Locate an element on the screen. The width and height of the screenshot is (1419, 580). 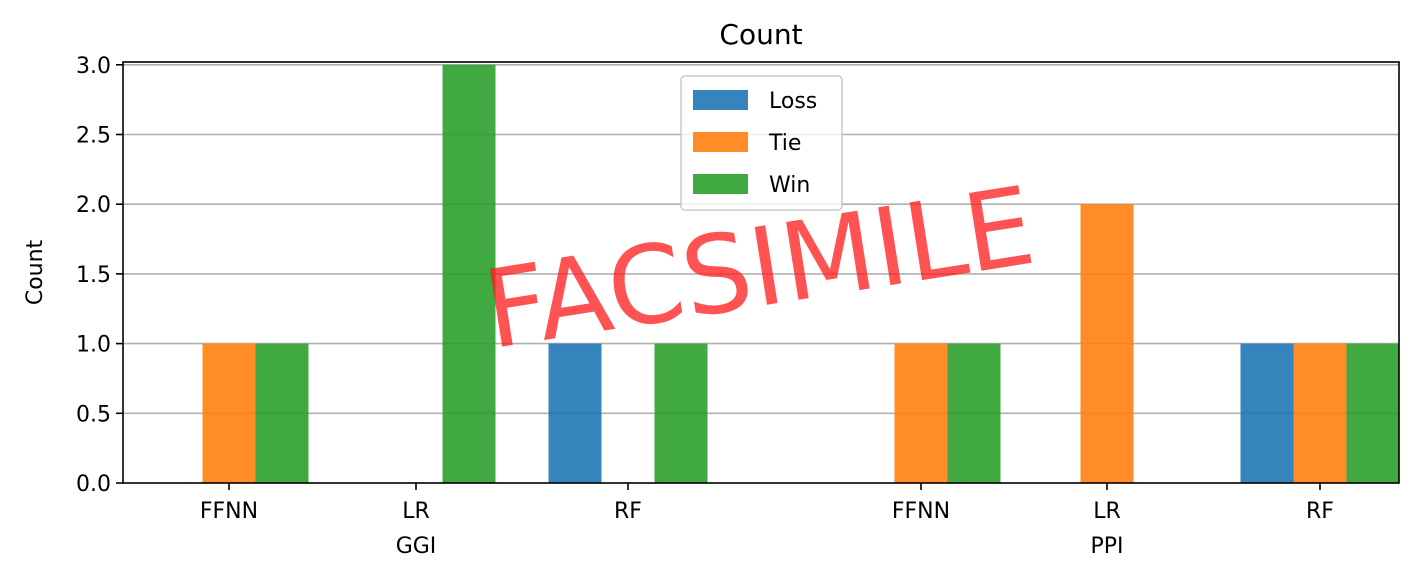
legend-label-tie: Tie is located at coordinates (784, 143).